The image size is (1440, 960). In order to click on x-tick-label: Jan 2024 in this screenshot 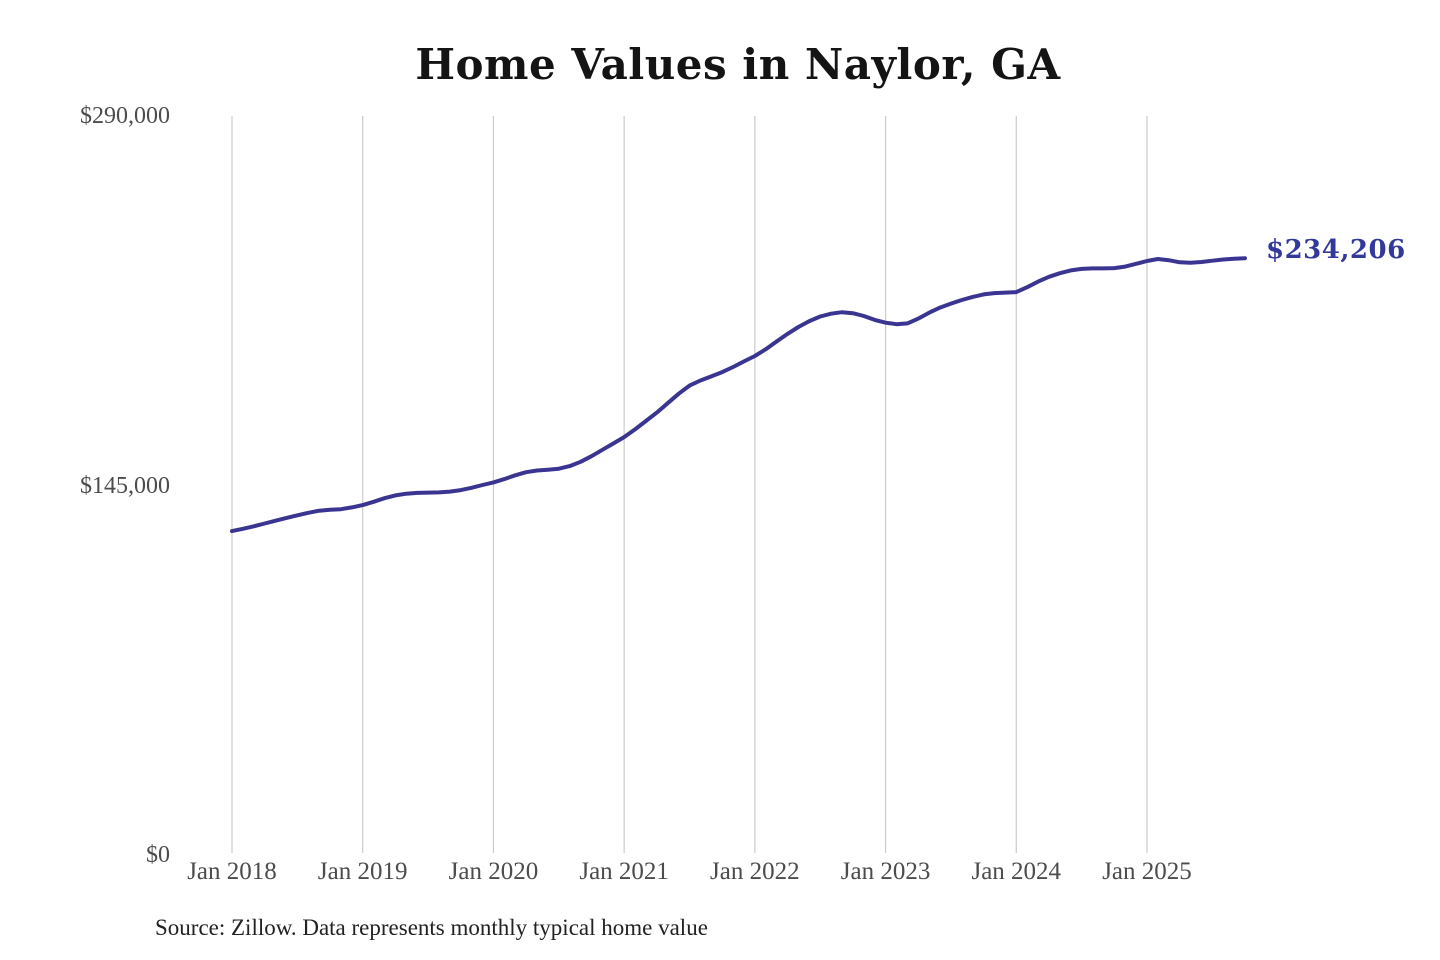, I will do `click(1016, 871)`.